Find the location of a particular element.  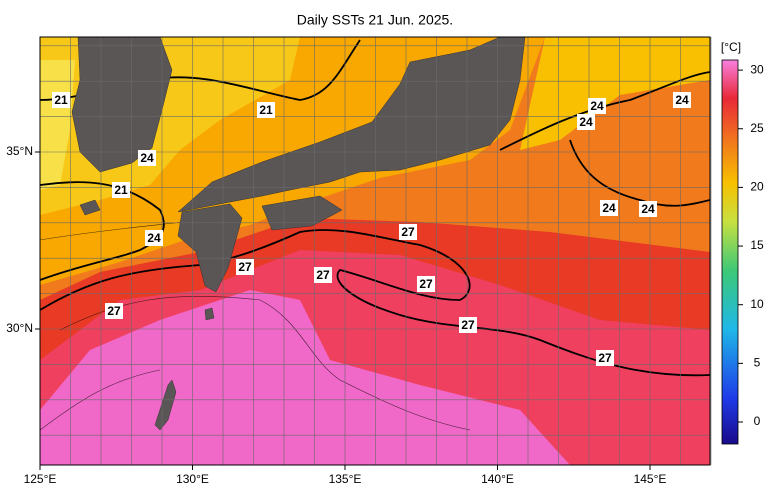

latitude-label: 35°N is located at coordinates (19, 151).